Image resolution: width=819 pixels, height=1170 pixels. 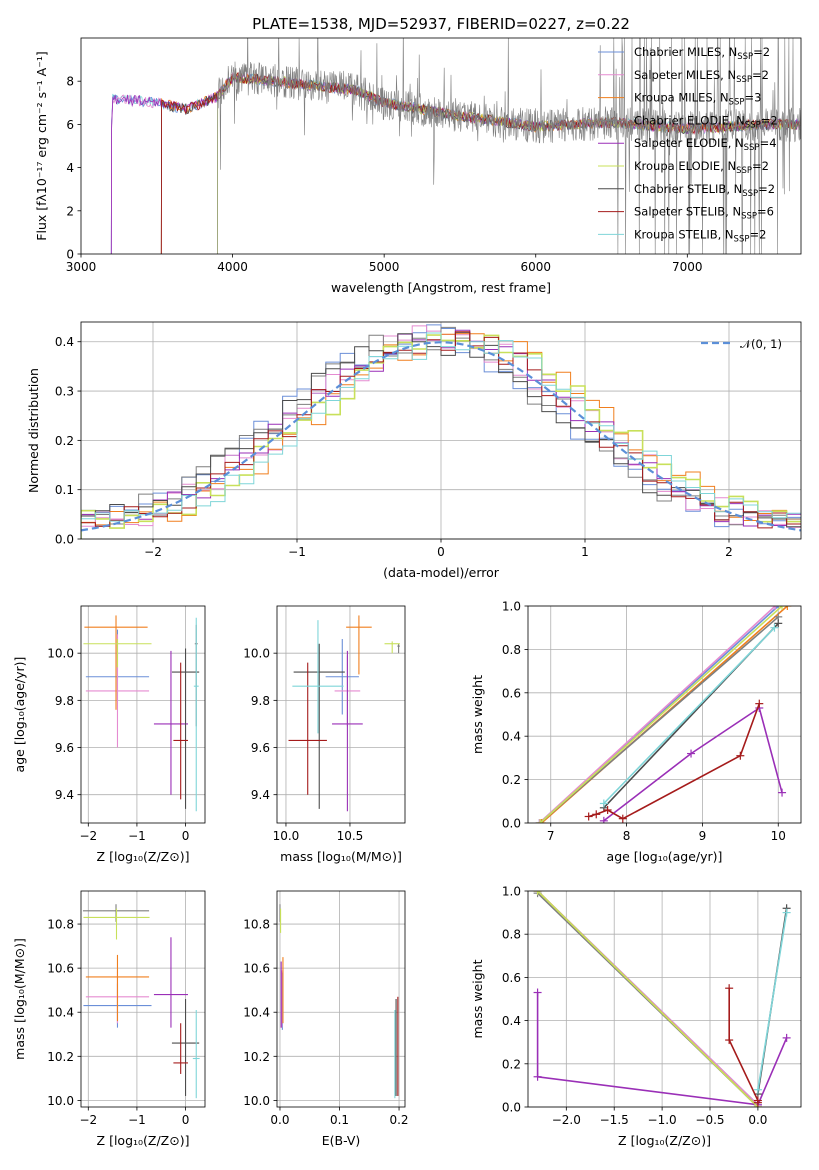 What do you see at coordinates (511, 1064) in the screenshot?
I see `y-tick-label: 0.2` at bounding box center [511, 1064].